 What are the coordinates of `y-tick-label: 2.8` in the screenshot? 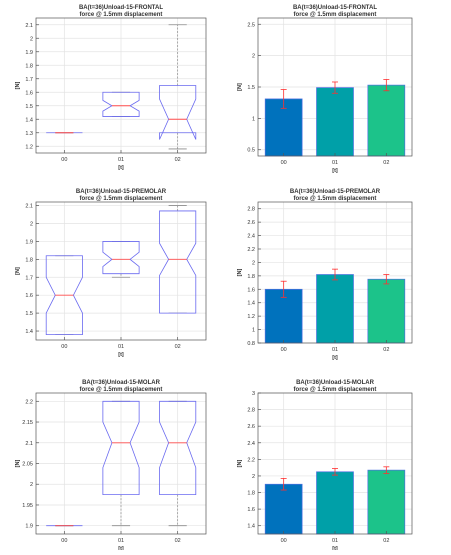 It's located at (251, 210).